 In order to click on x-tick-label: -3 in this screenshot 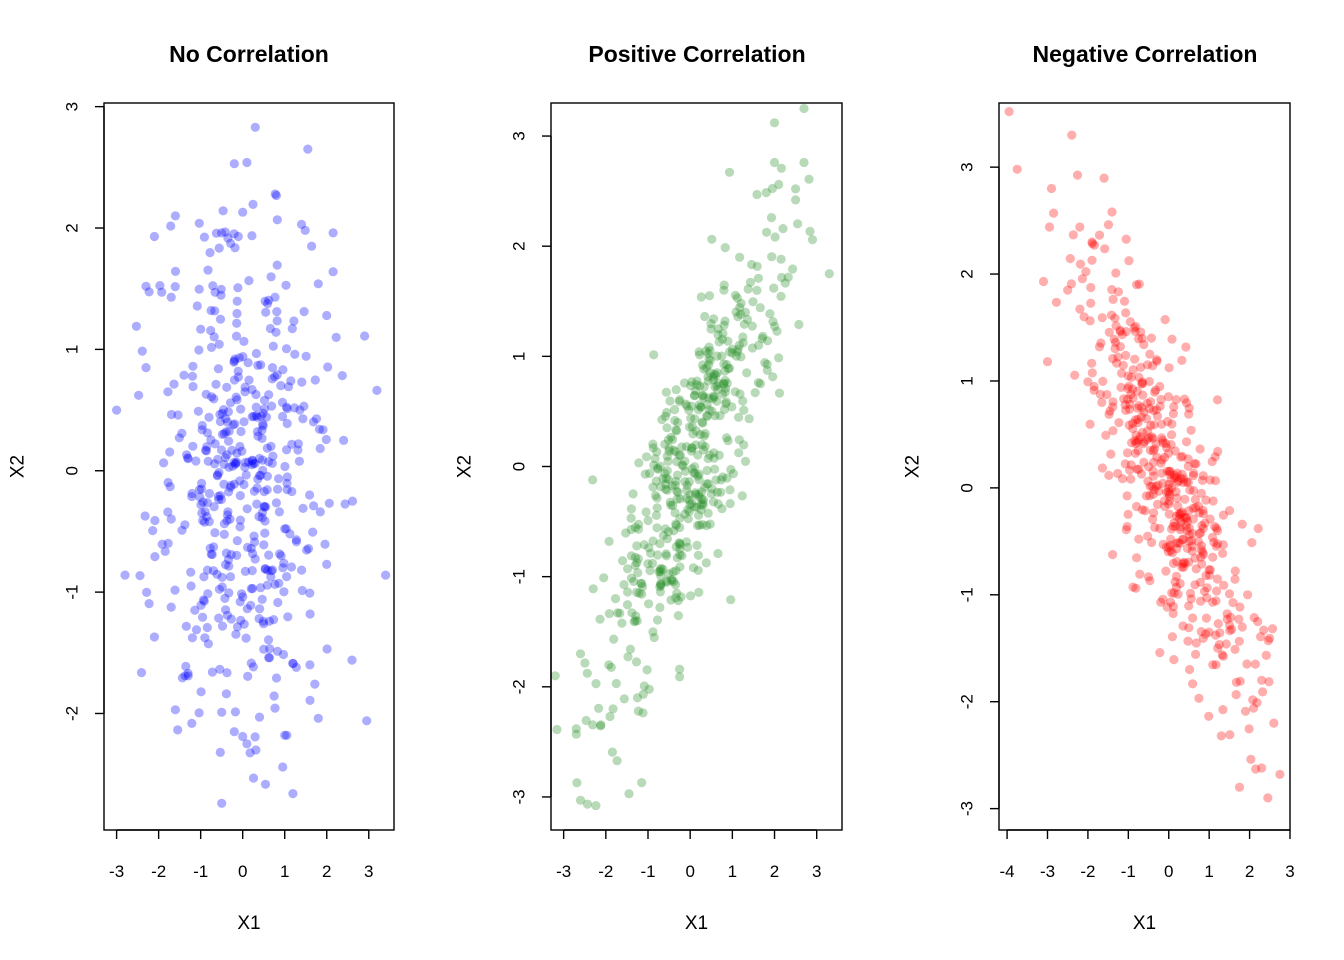, I will do `click(1047, 871)`.